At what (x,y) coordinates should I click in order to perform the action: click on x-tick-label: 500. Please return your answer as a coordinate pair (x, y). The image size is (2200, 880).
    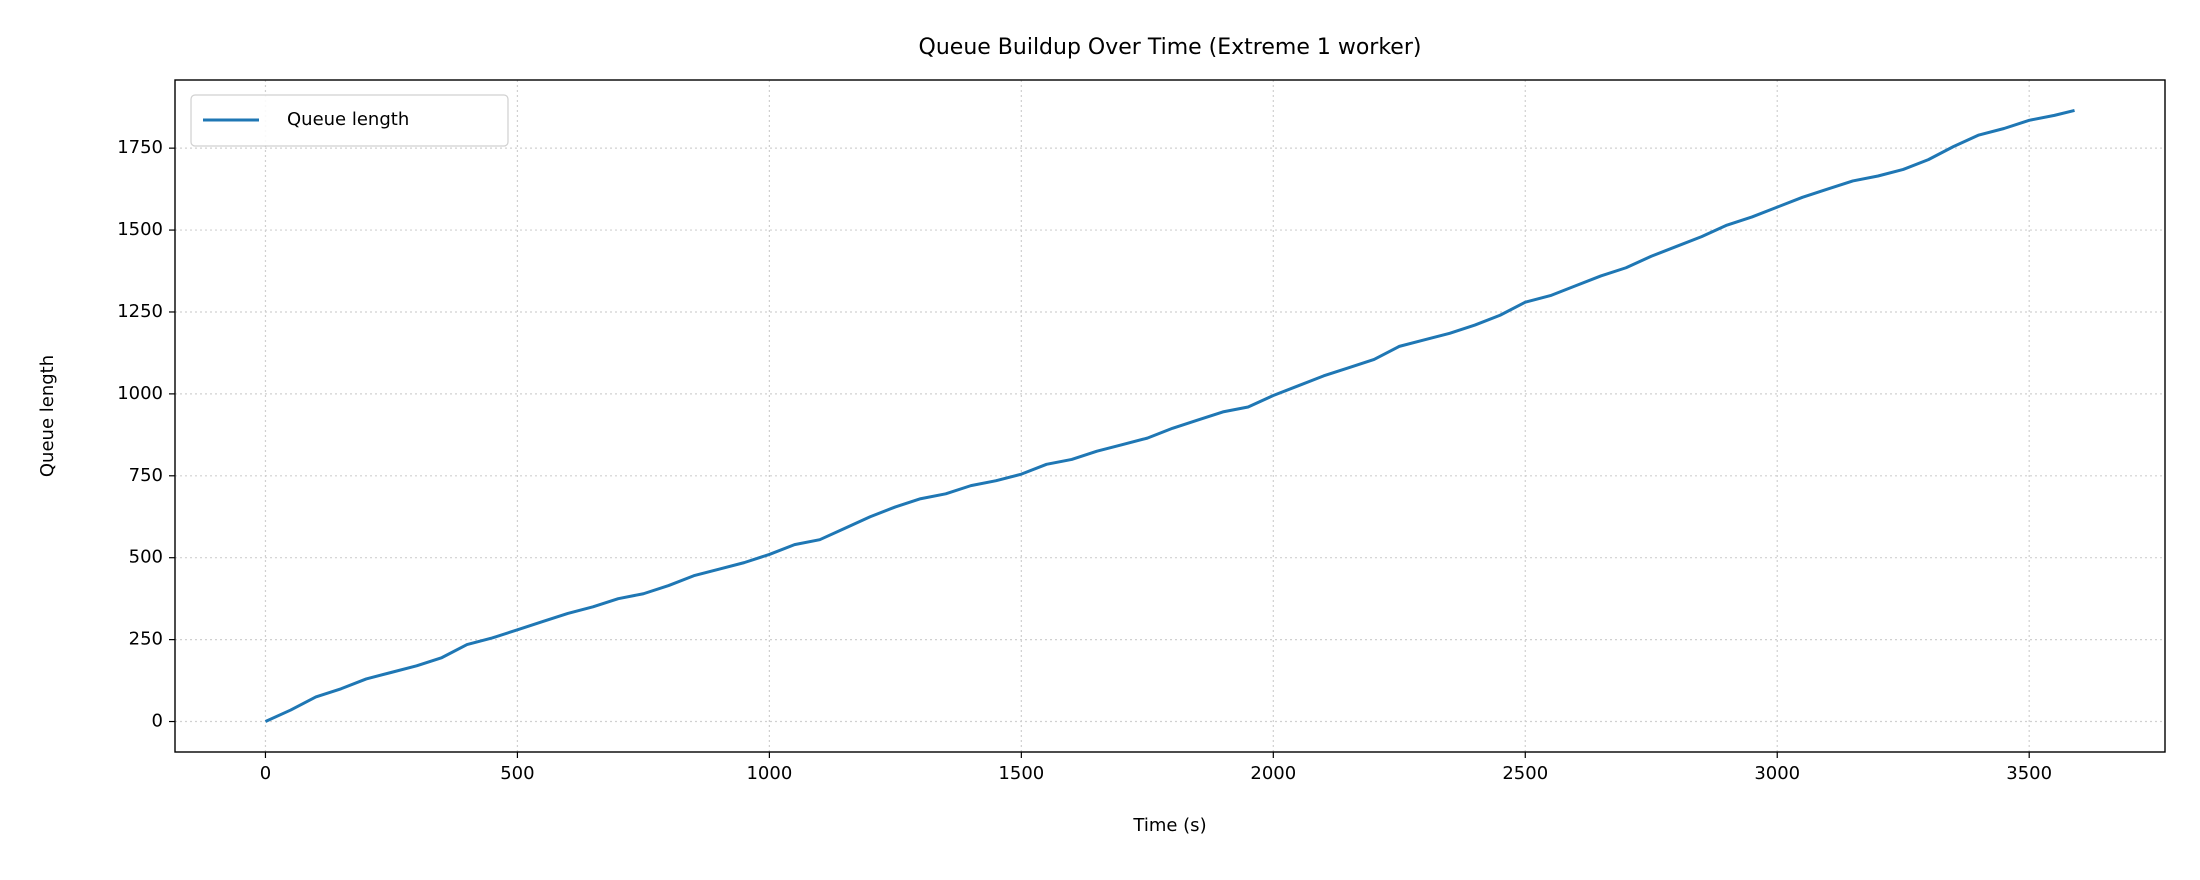
    Looking at the image, I should click on (517, 773).